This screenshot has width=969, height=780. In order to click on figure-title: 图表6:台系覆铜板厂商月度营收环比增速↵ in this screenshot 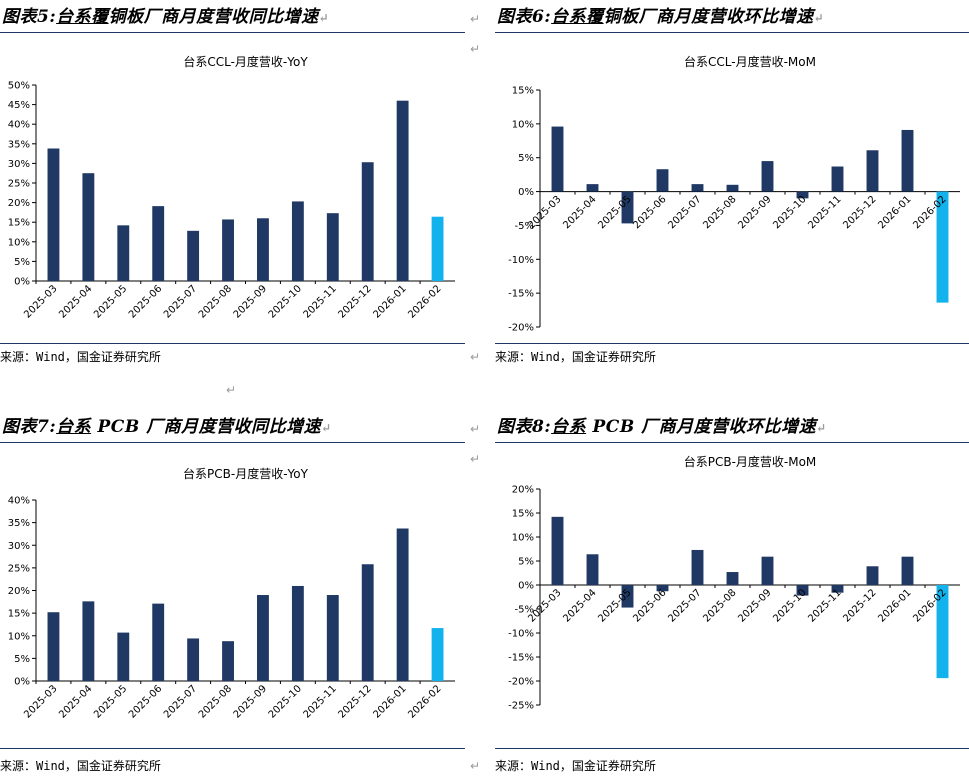, I will do `click(660, 14)`.